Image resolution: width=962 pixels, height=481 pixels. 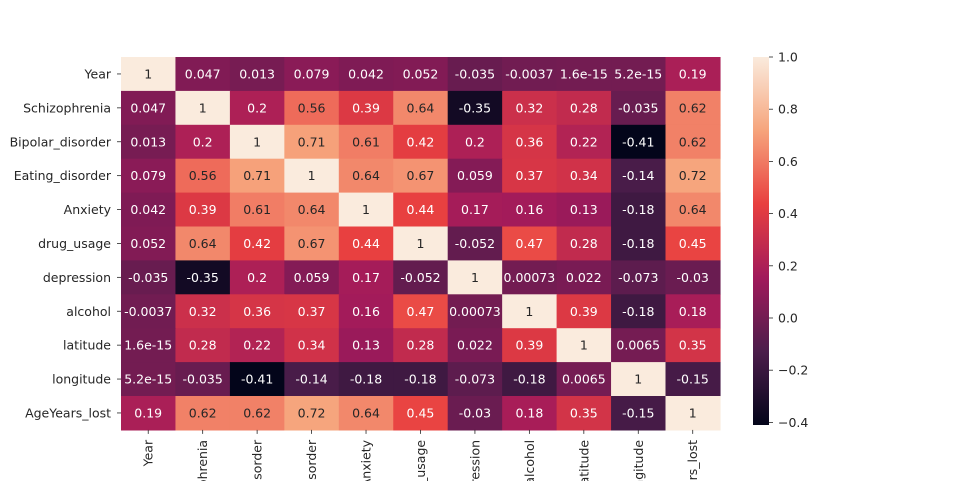 I want to click on cell-value-label: 0.47, so click(x=529, y=243).